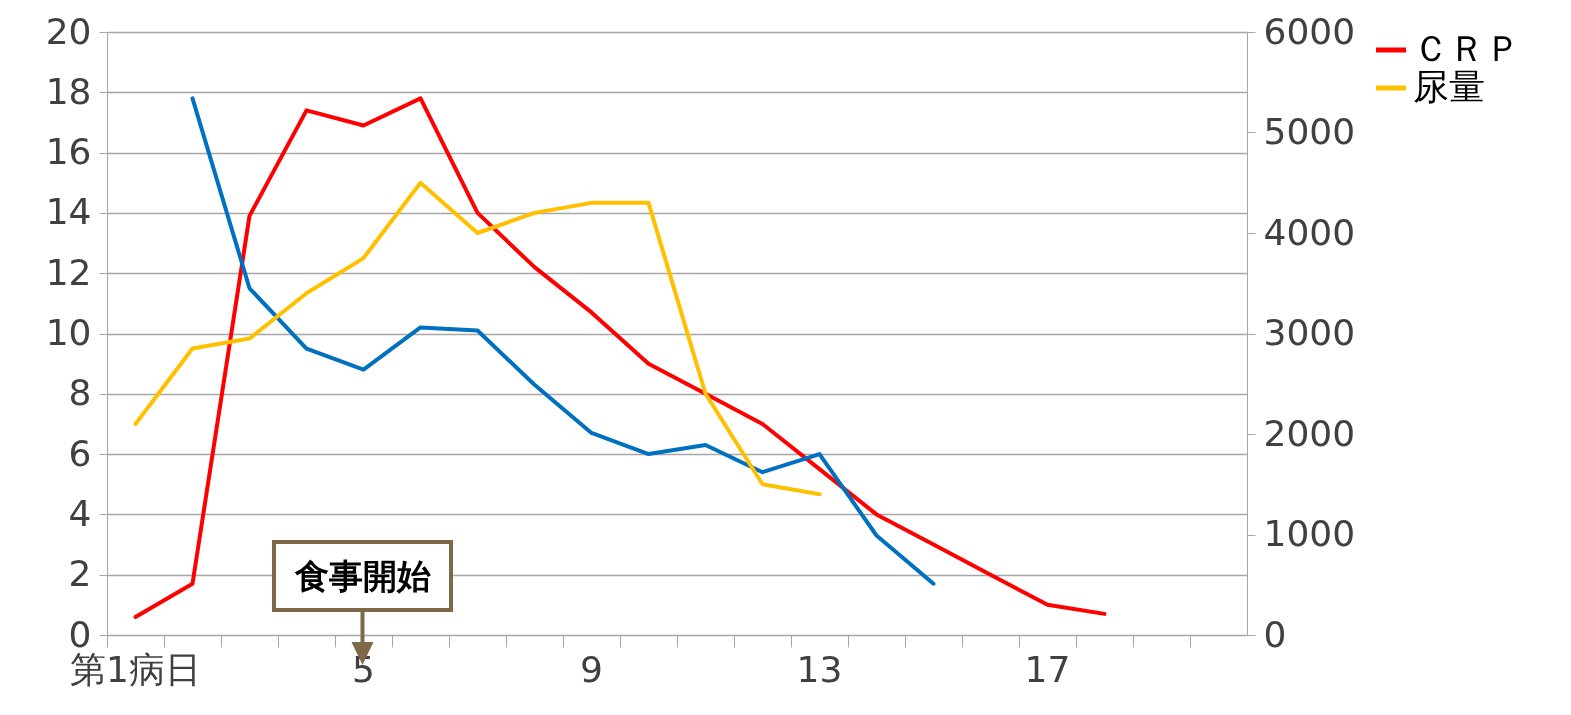 This screenshot has width=1571, height=715. What do you see at coordinates (819, 669) in the screenshot?
I see `x-tick-label: 13` at bounding box center [819, 669].